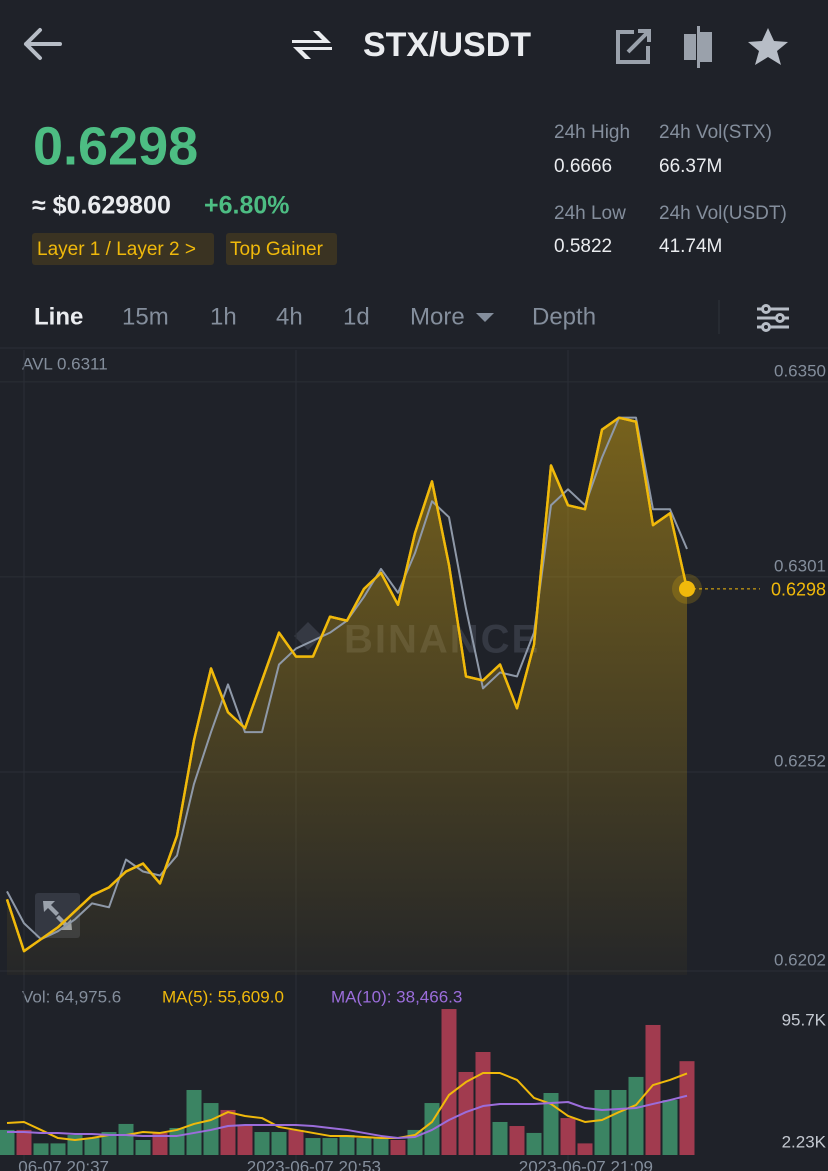 This screenshot has height=1171, width=828. What do you see at coordinates (698, 47) in the screenshot?
I see `candle-icon` at bounding box center [698, 47].